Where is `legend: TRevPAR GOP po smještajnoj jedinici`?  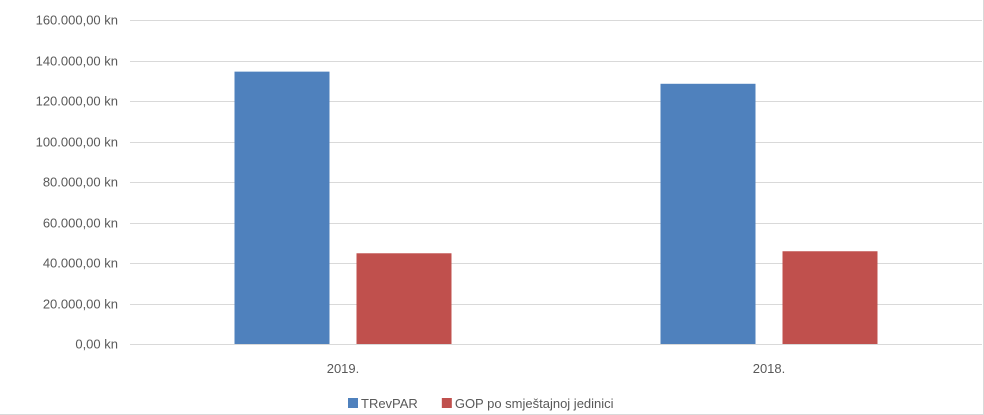 legend: TRevPAR GOP po smještajnoj jedinici is located at coordinates (481, 403).